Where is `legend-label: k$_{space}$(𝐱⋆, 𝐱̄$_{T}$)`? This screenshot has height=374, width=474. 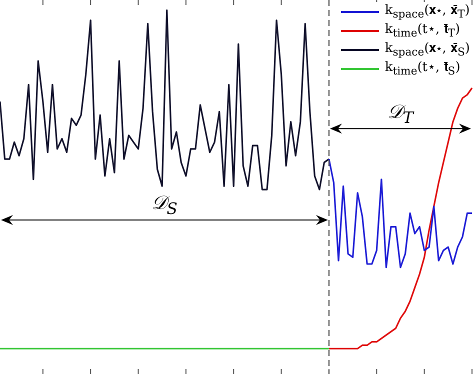 legend-label: k$_{space}$(𝐱⋆, 𝐱̄$_{T}$) is located at coordinates (427, 11).